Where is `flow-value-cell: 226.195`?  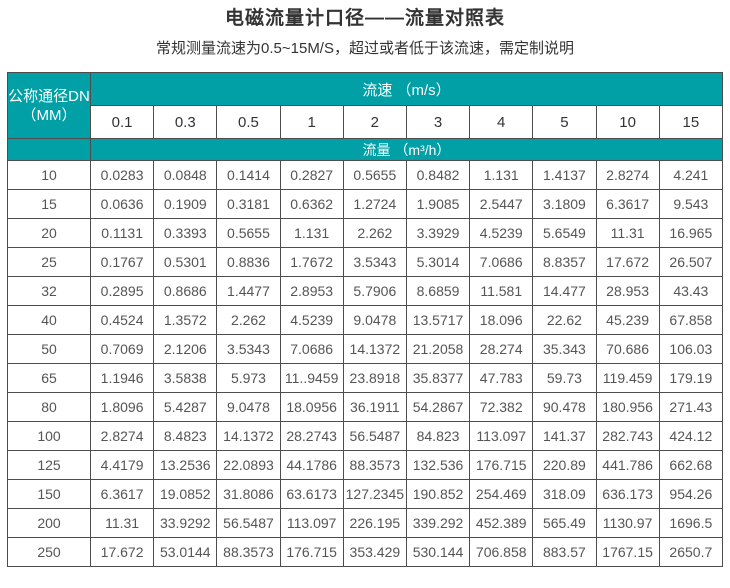
flow-value-cell: 226.195 is located at coordinates (374, 523).